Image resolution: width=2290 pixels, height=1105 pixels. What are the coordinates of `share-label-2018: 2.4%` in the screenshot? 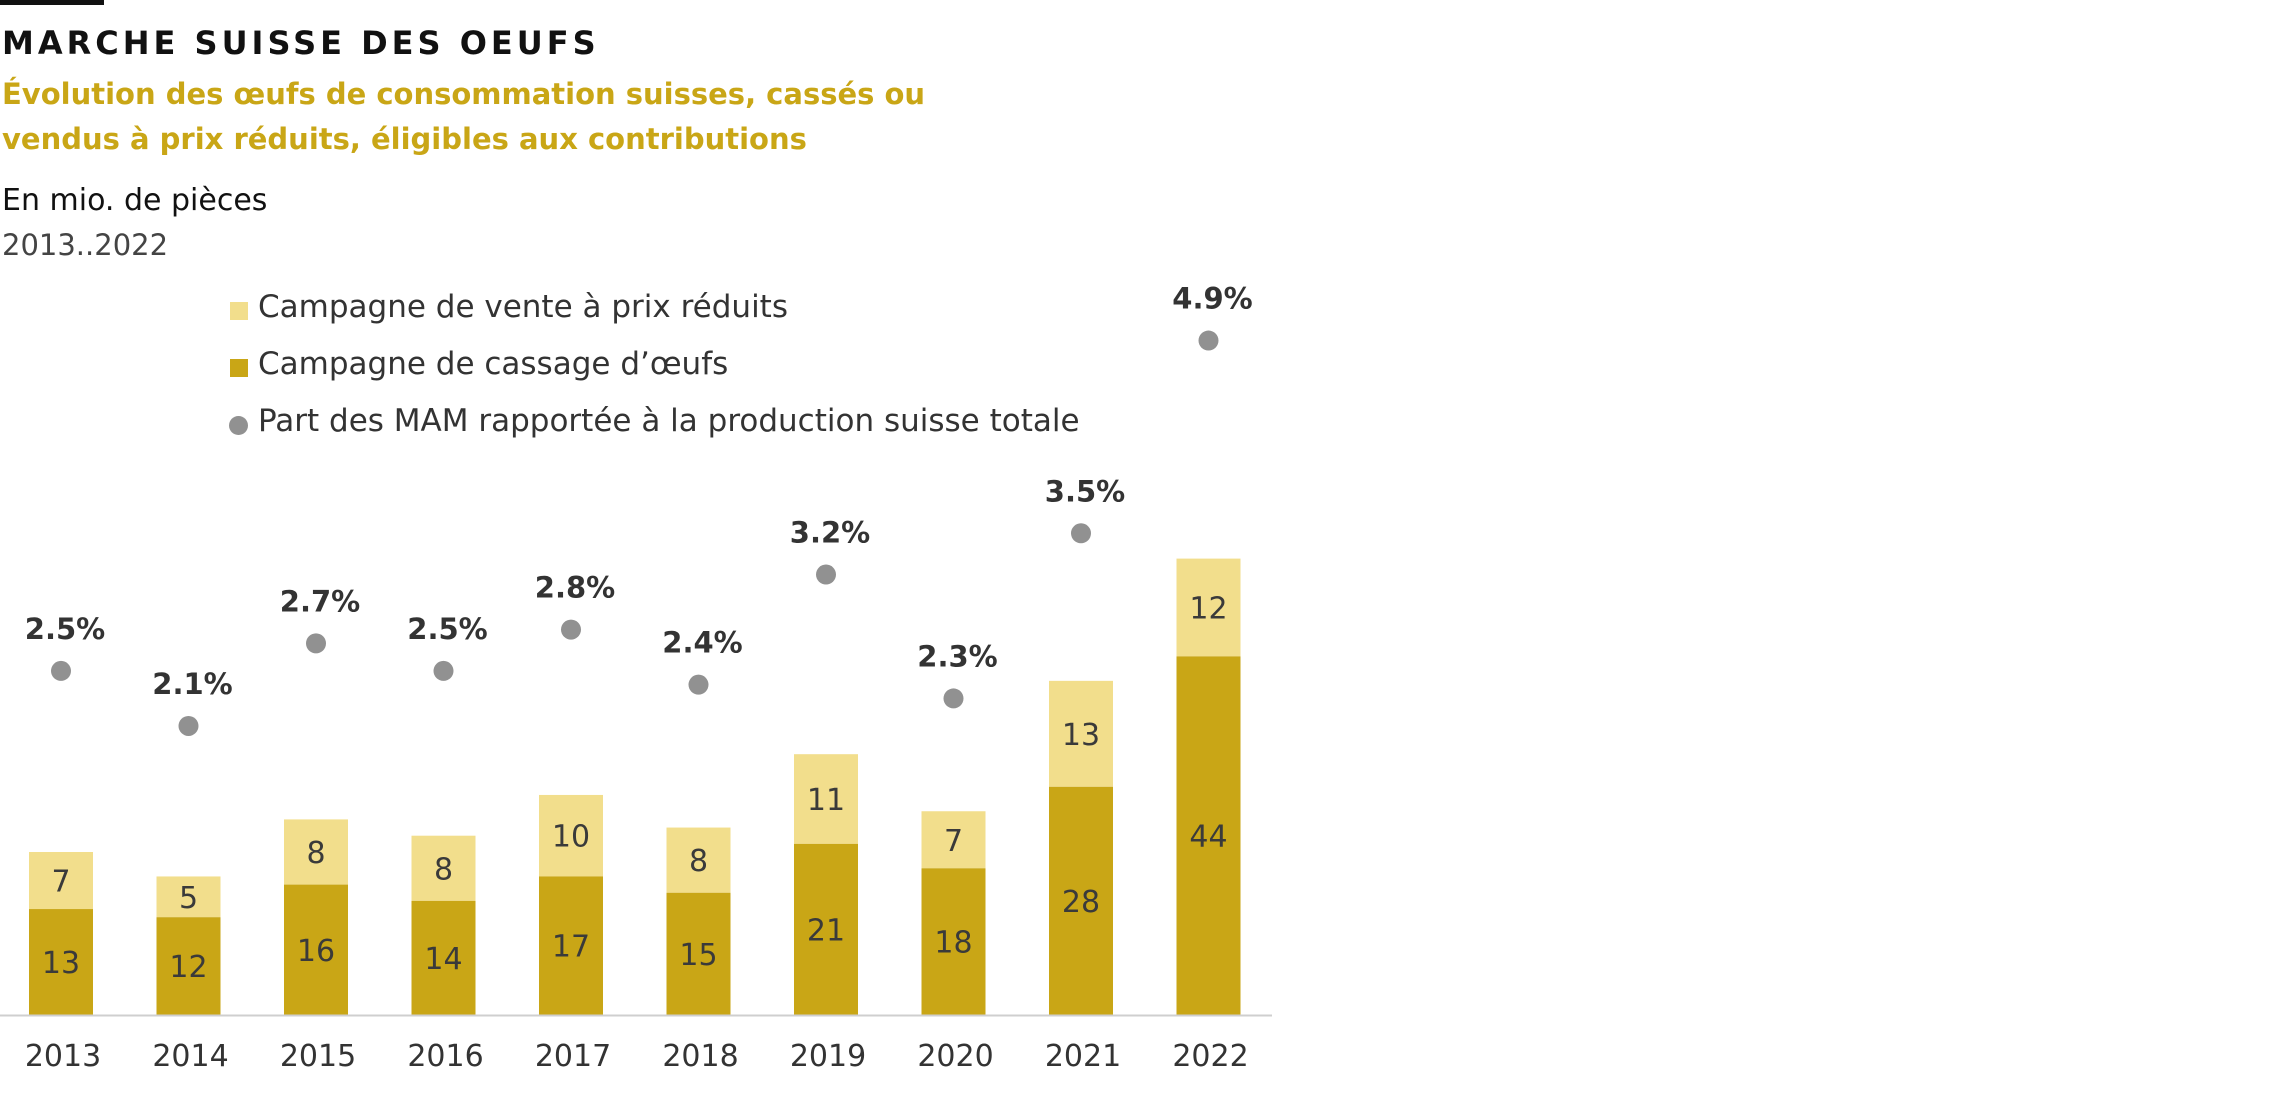 It's located at (702, 643).